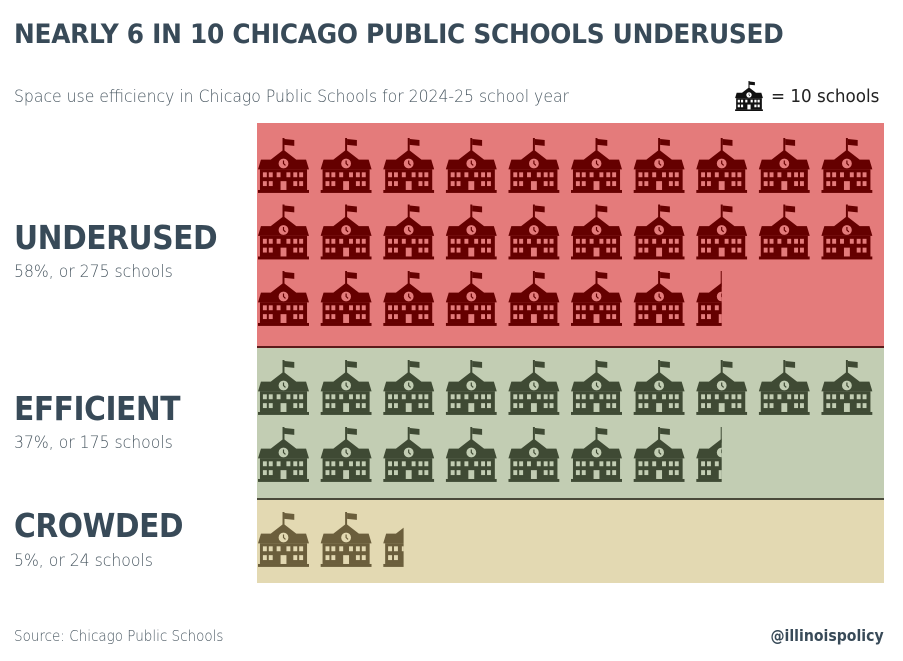  What do you see at coordinates (93, 443) in the screenshot?
I see `category-detail-efficient: 37%, or 175 schools` at bounding box center [93, 443].